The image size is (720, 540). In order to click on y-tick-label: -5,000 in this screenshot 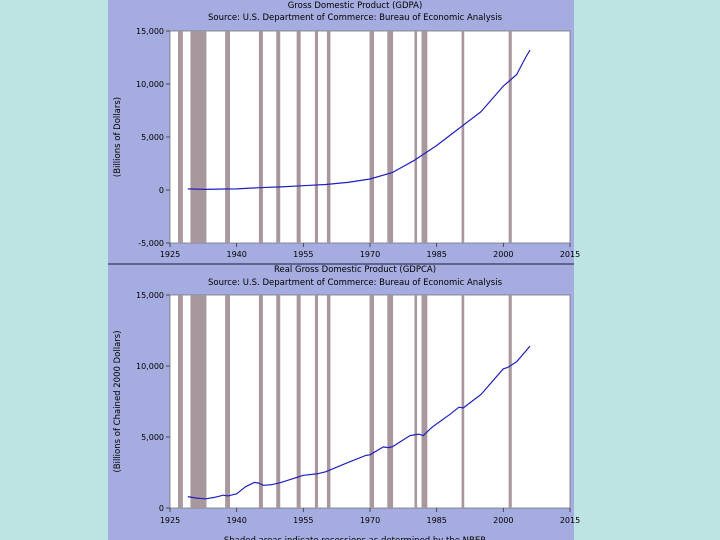, I will do `click(151, 243)`.